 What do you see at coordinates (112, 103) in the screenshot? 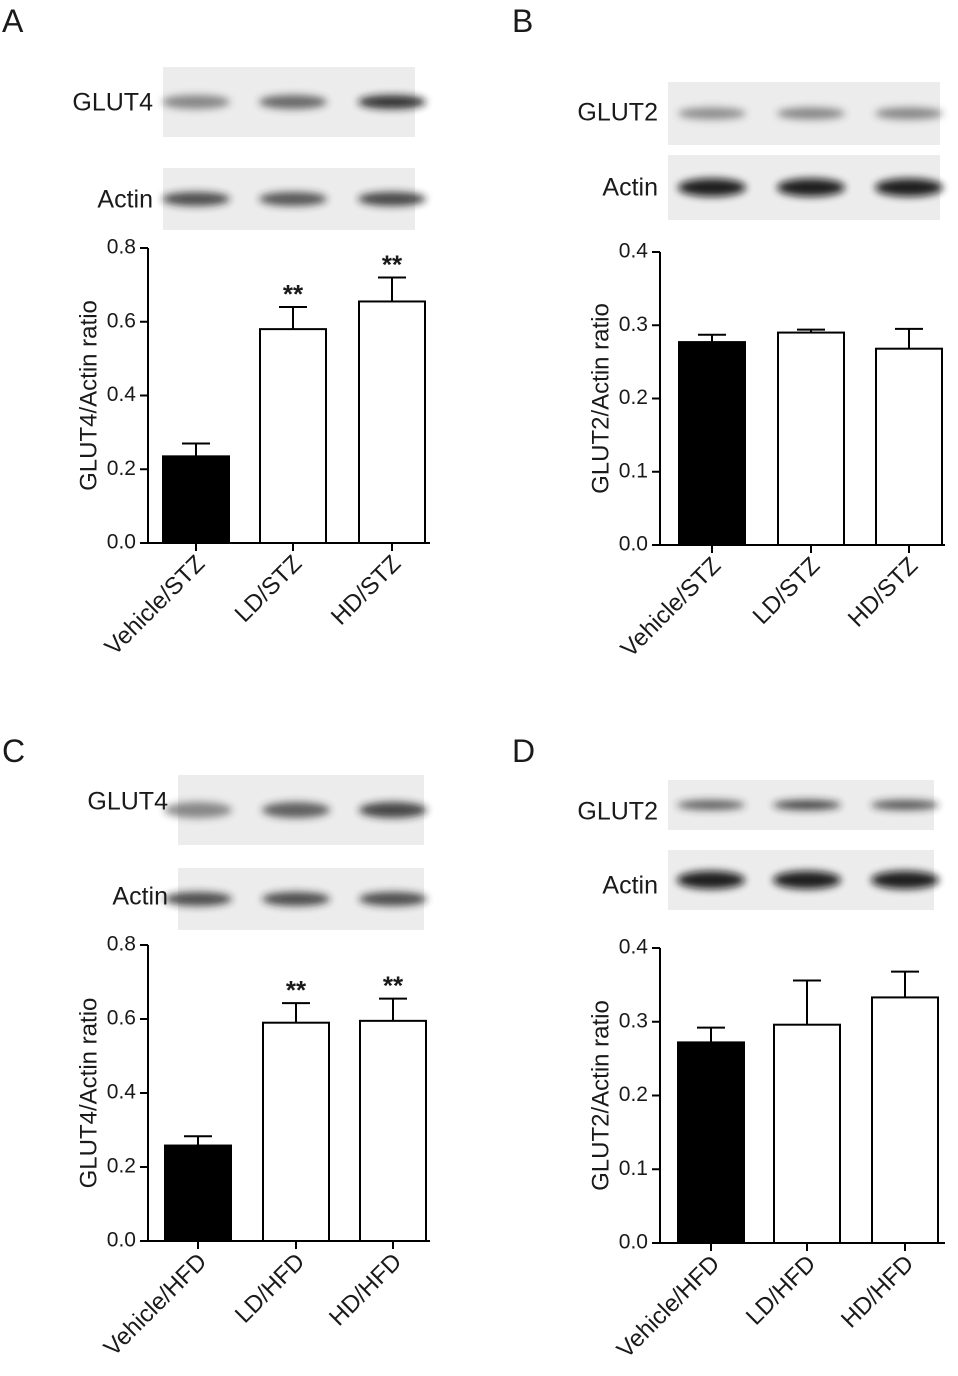
I see `blot-label: GLUT4` at bounding box center [112, 103].